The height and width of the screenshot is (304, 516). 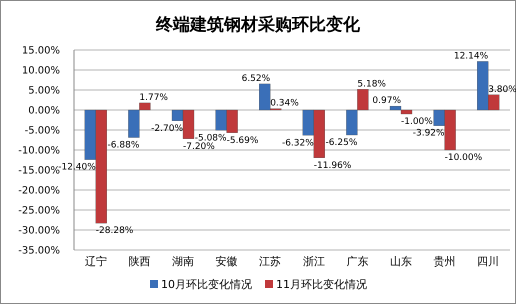 What do you see at coordinates (39, 191) in the screenshot?
I see `y-tick-label: -20.00%` at bounding box center [39, 191].